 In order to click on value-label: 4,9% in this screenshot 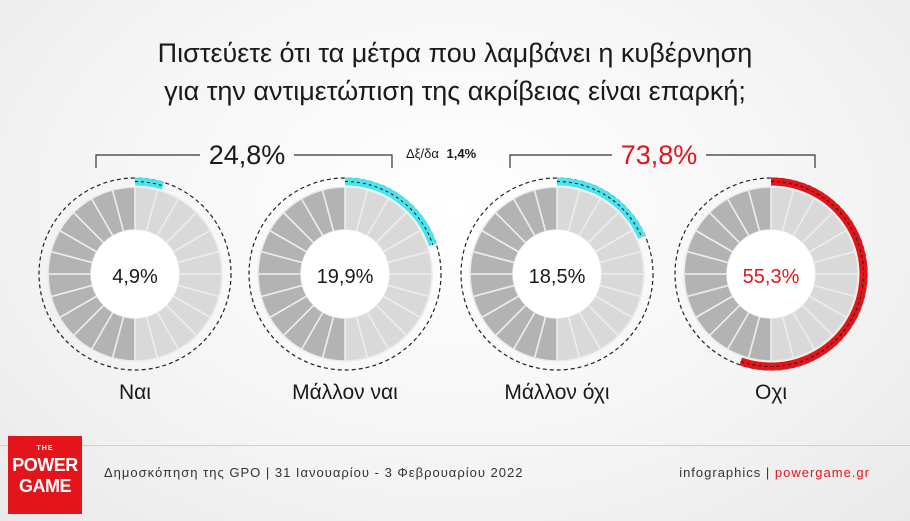, I will do `click(135, 277)`.